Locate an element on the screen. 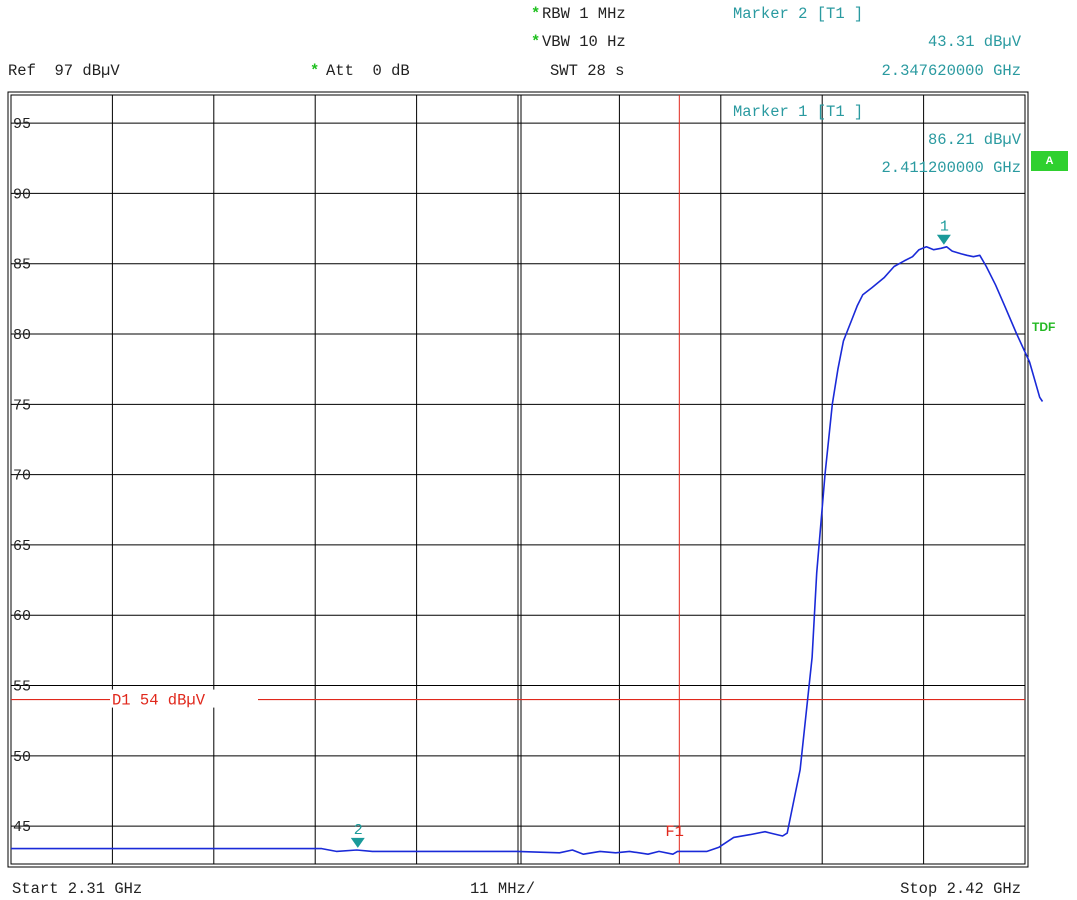 This screenshot has width=1077, height=900. att-star: * is located at coordinates (315, 71).